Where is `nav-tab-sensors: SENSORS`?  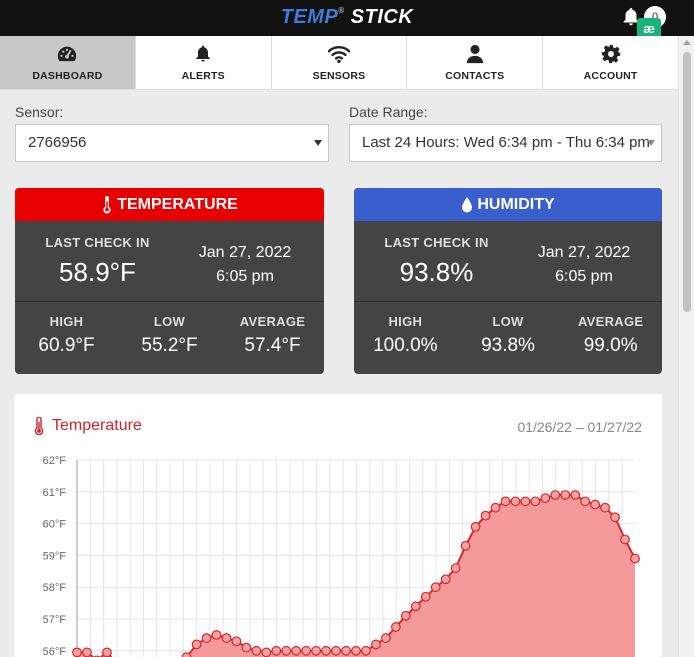
nav-tab-sensors: SENSORS is located at coordinates (340, 62).